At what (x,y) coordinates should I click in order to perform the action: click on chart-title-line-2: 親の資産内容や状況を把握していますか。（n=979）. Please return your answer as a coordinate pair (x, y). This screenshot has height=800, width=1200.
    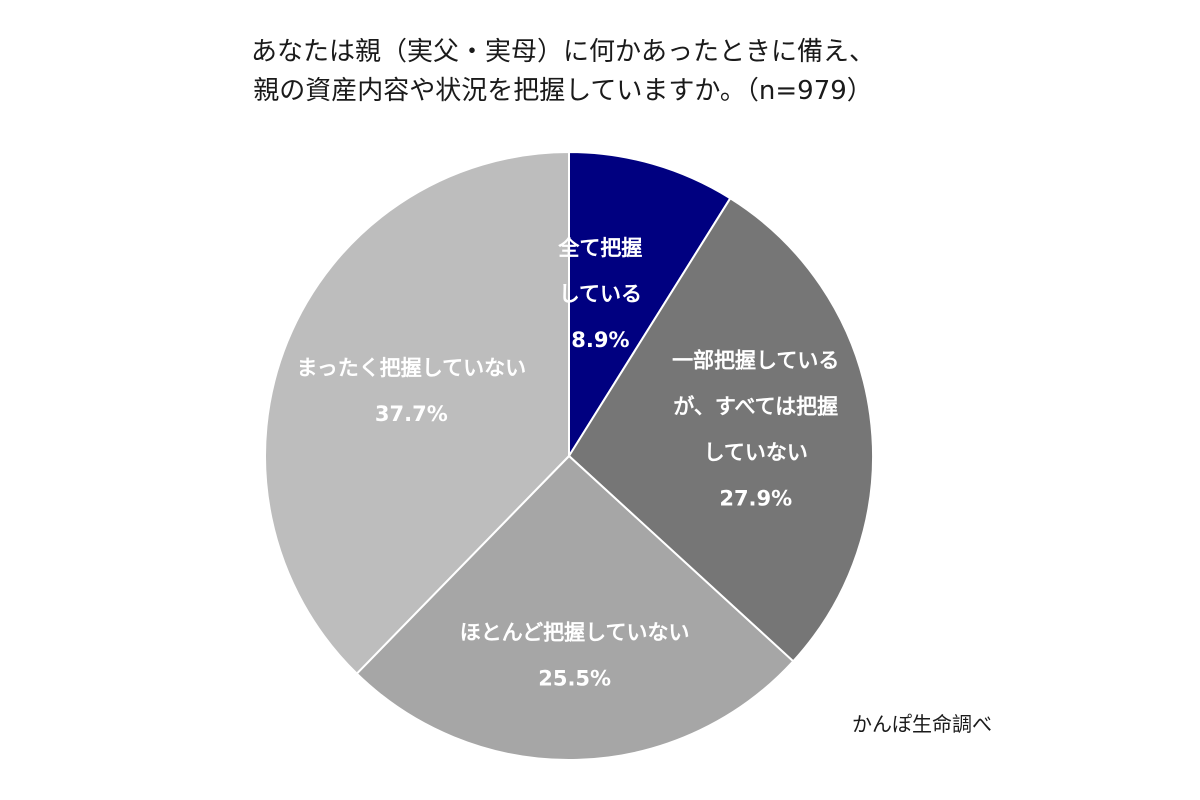
    Looking at the image, I should click on (563, 91).